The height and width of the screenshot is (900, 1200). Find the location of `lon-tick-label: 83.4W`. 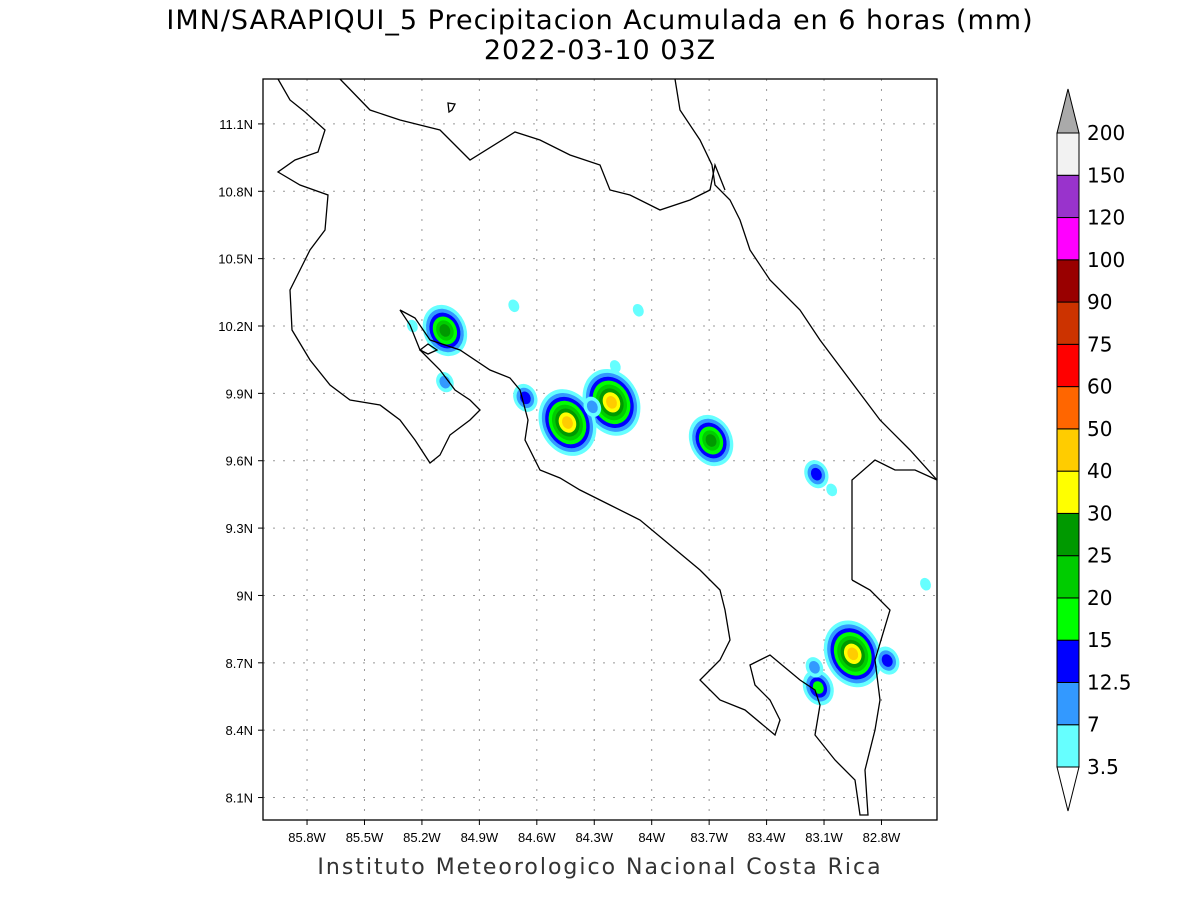

lon-tick-label: 83.4W is located at coordinates (767, 837).